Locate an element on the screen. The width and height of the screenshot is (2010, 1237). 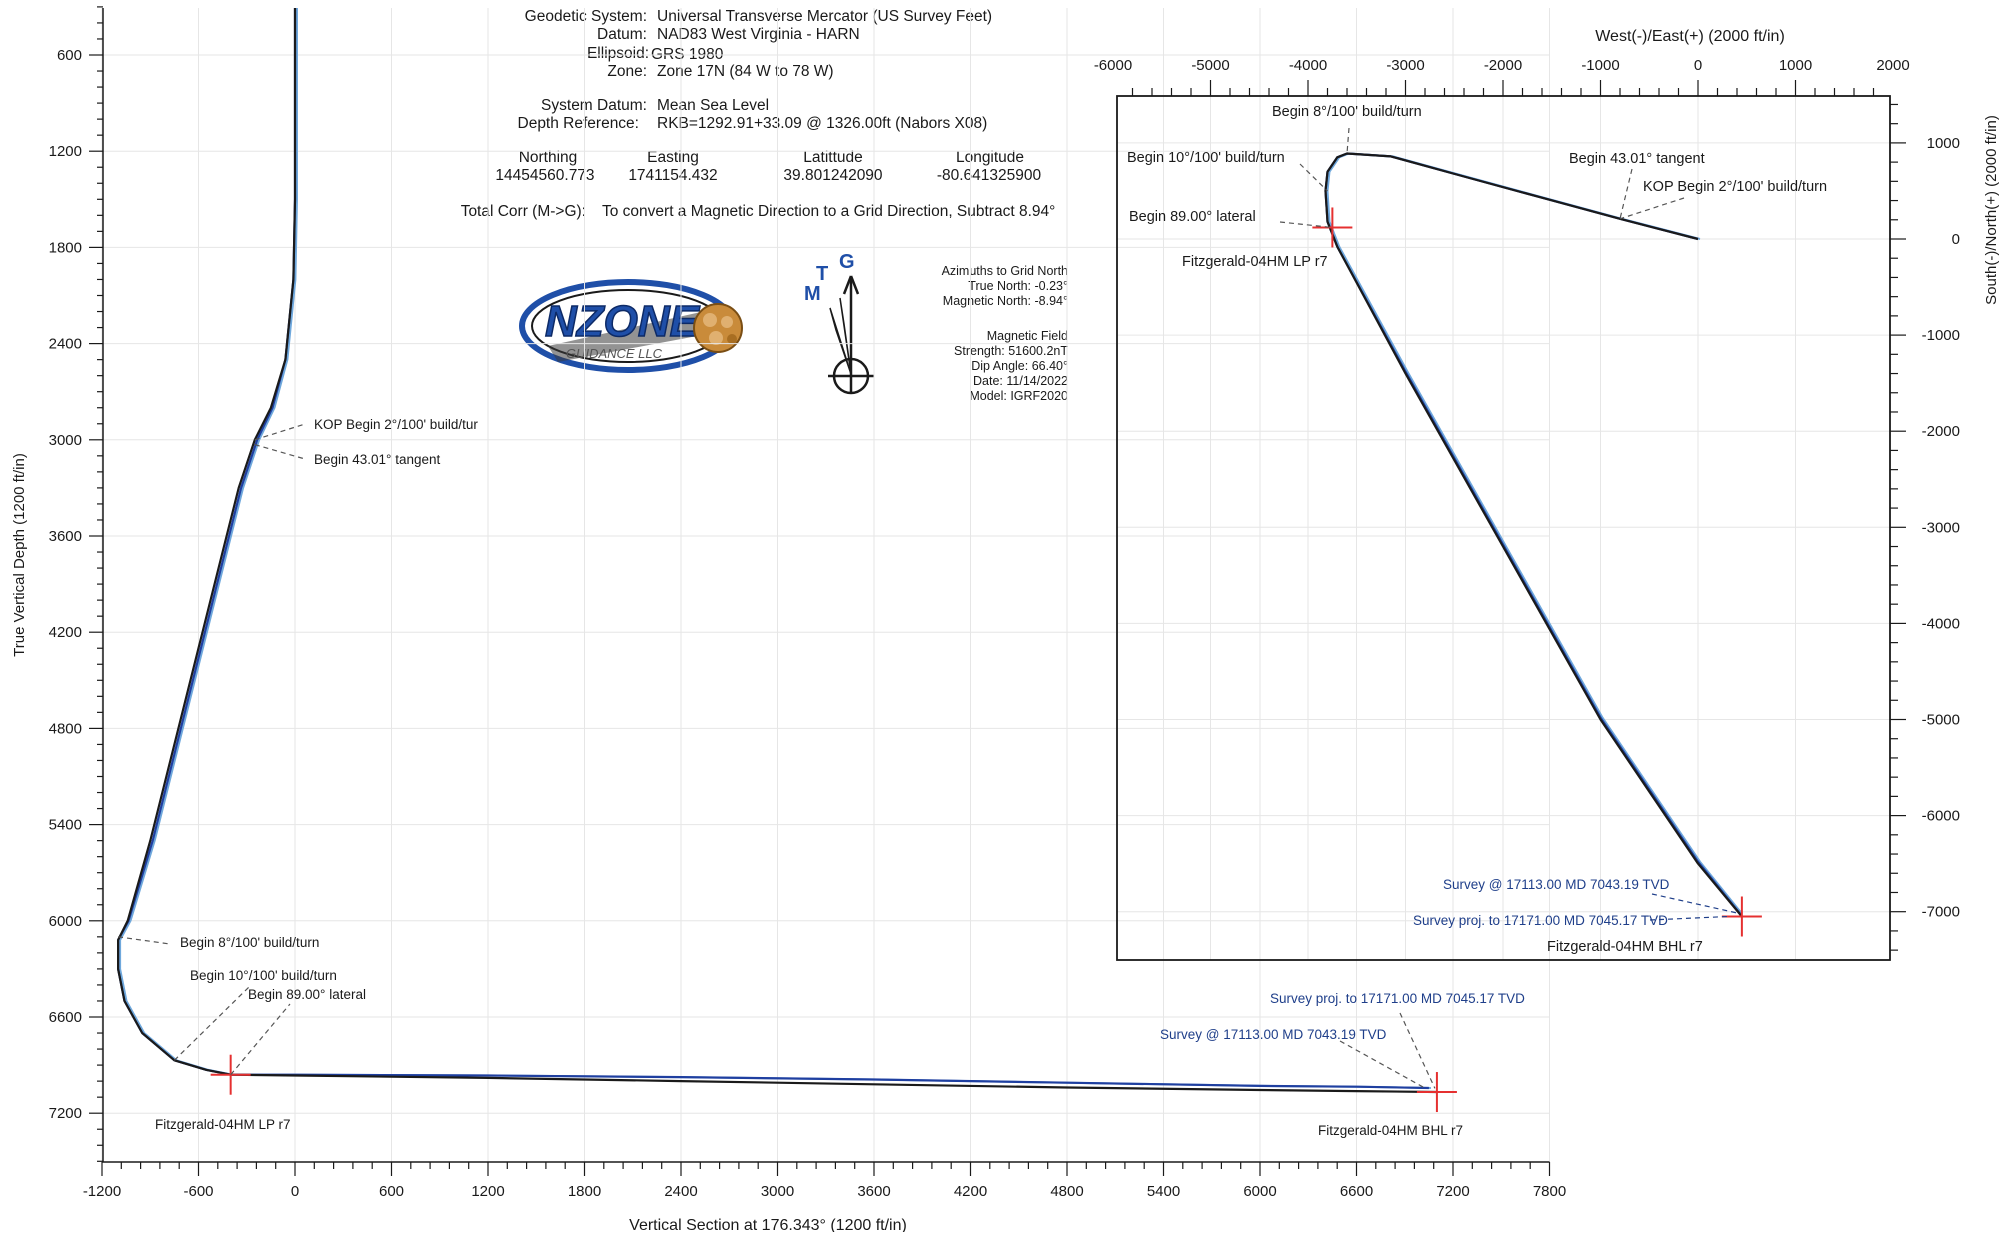
vs-y-tick-label: 4200 is located at coordinates (65, 632).